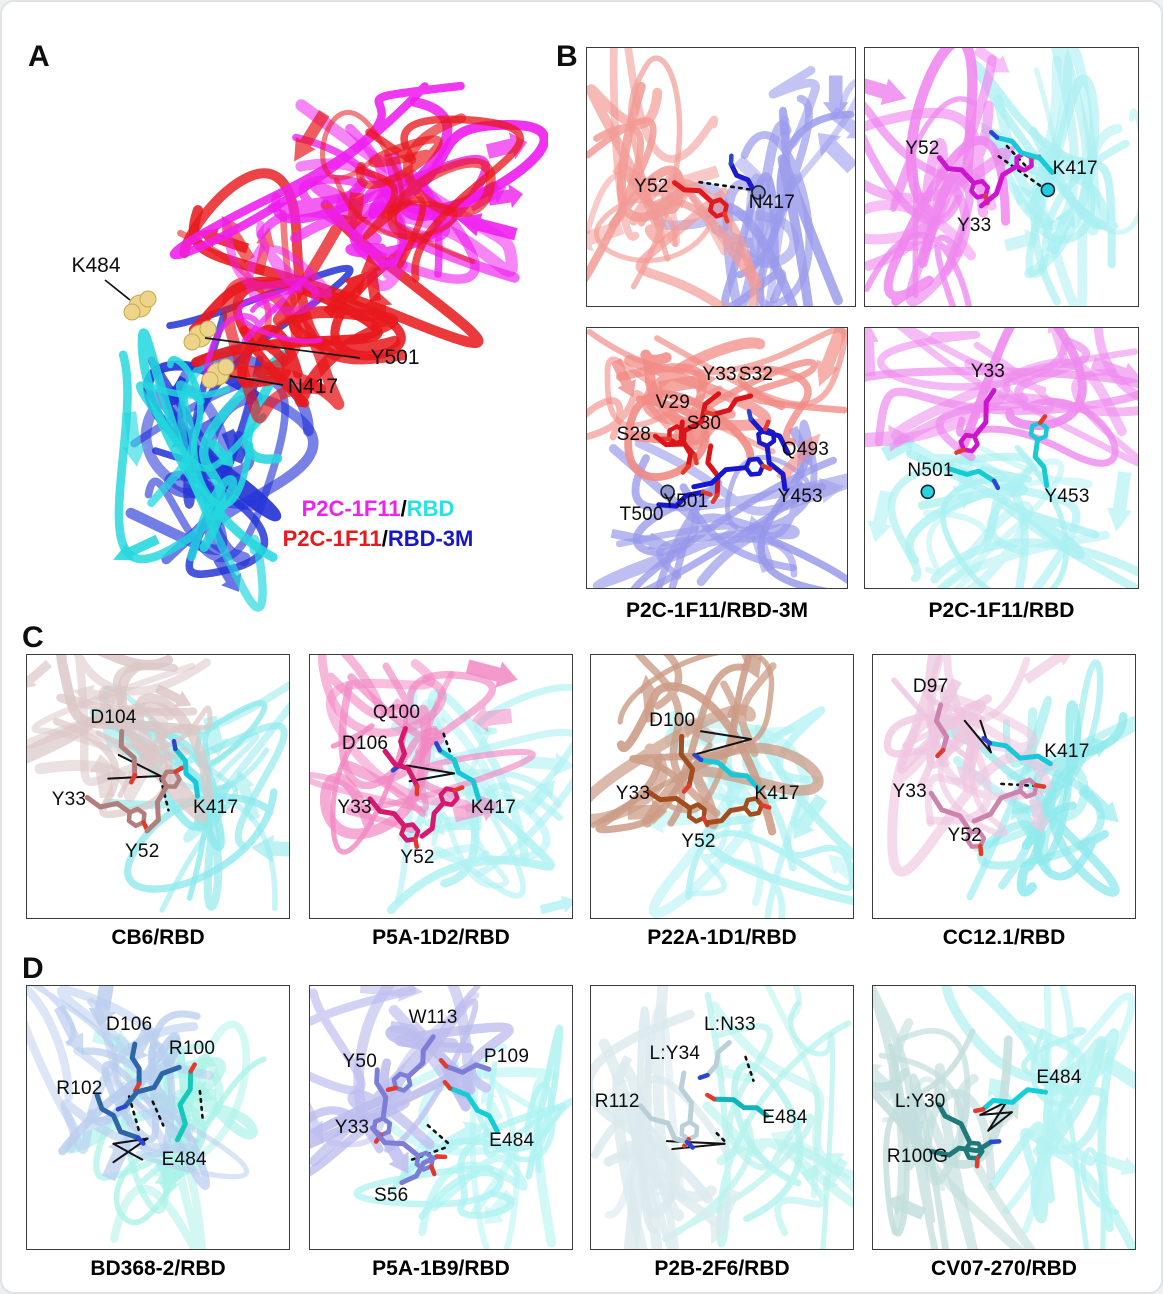  I want to click on residue-label-s30: S30, so click(704, 424).